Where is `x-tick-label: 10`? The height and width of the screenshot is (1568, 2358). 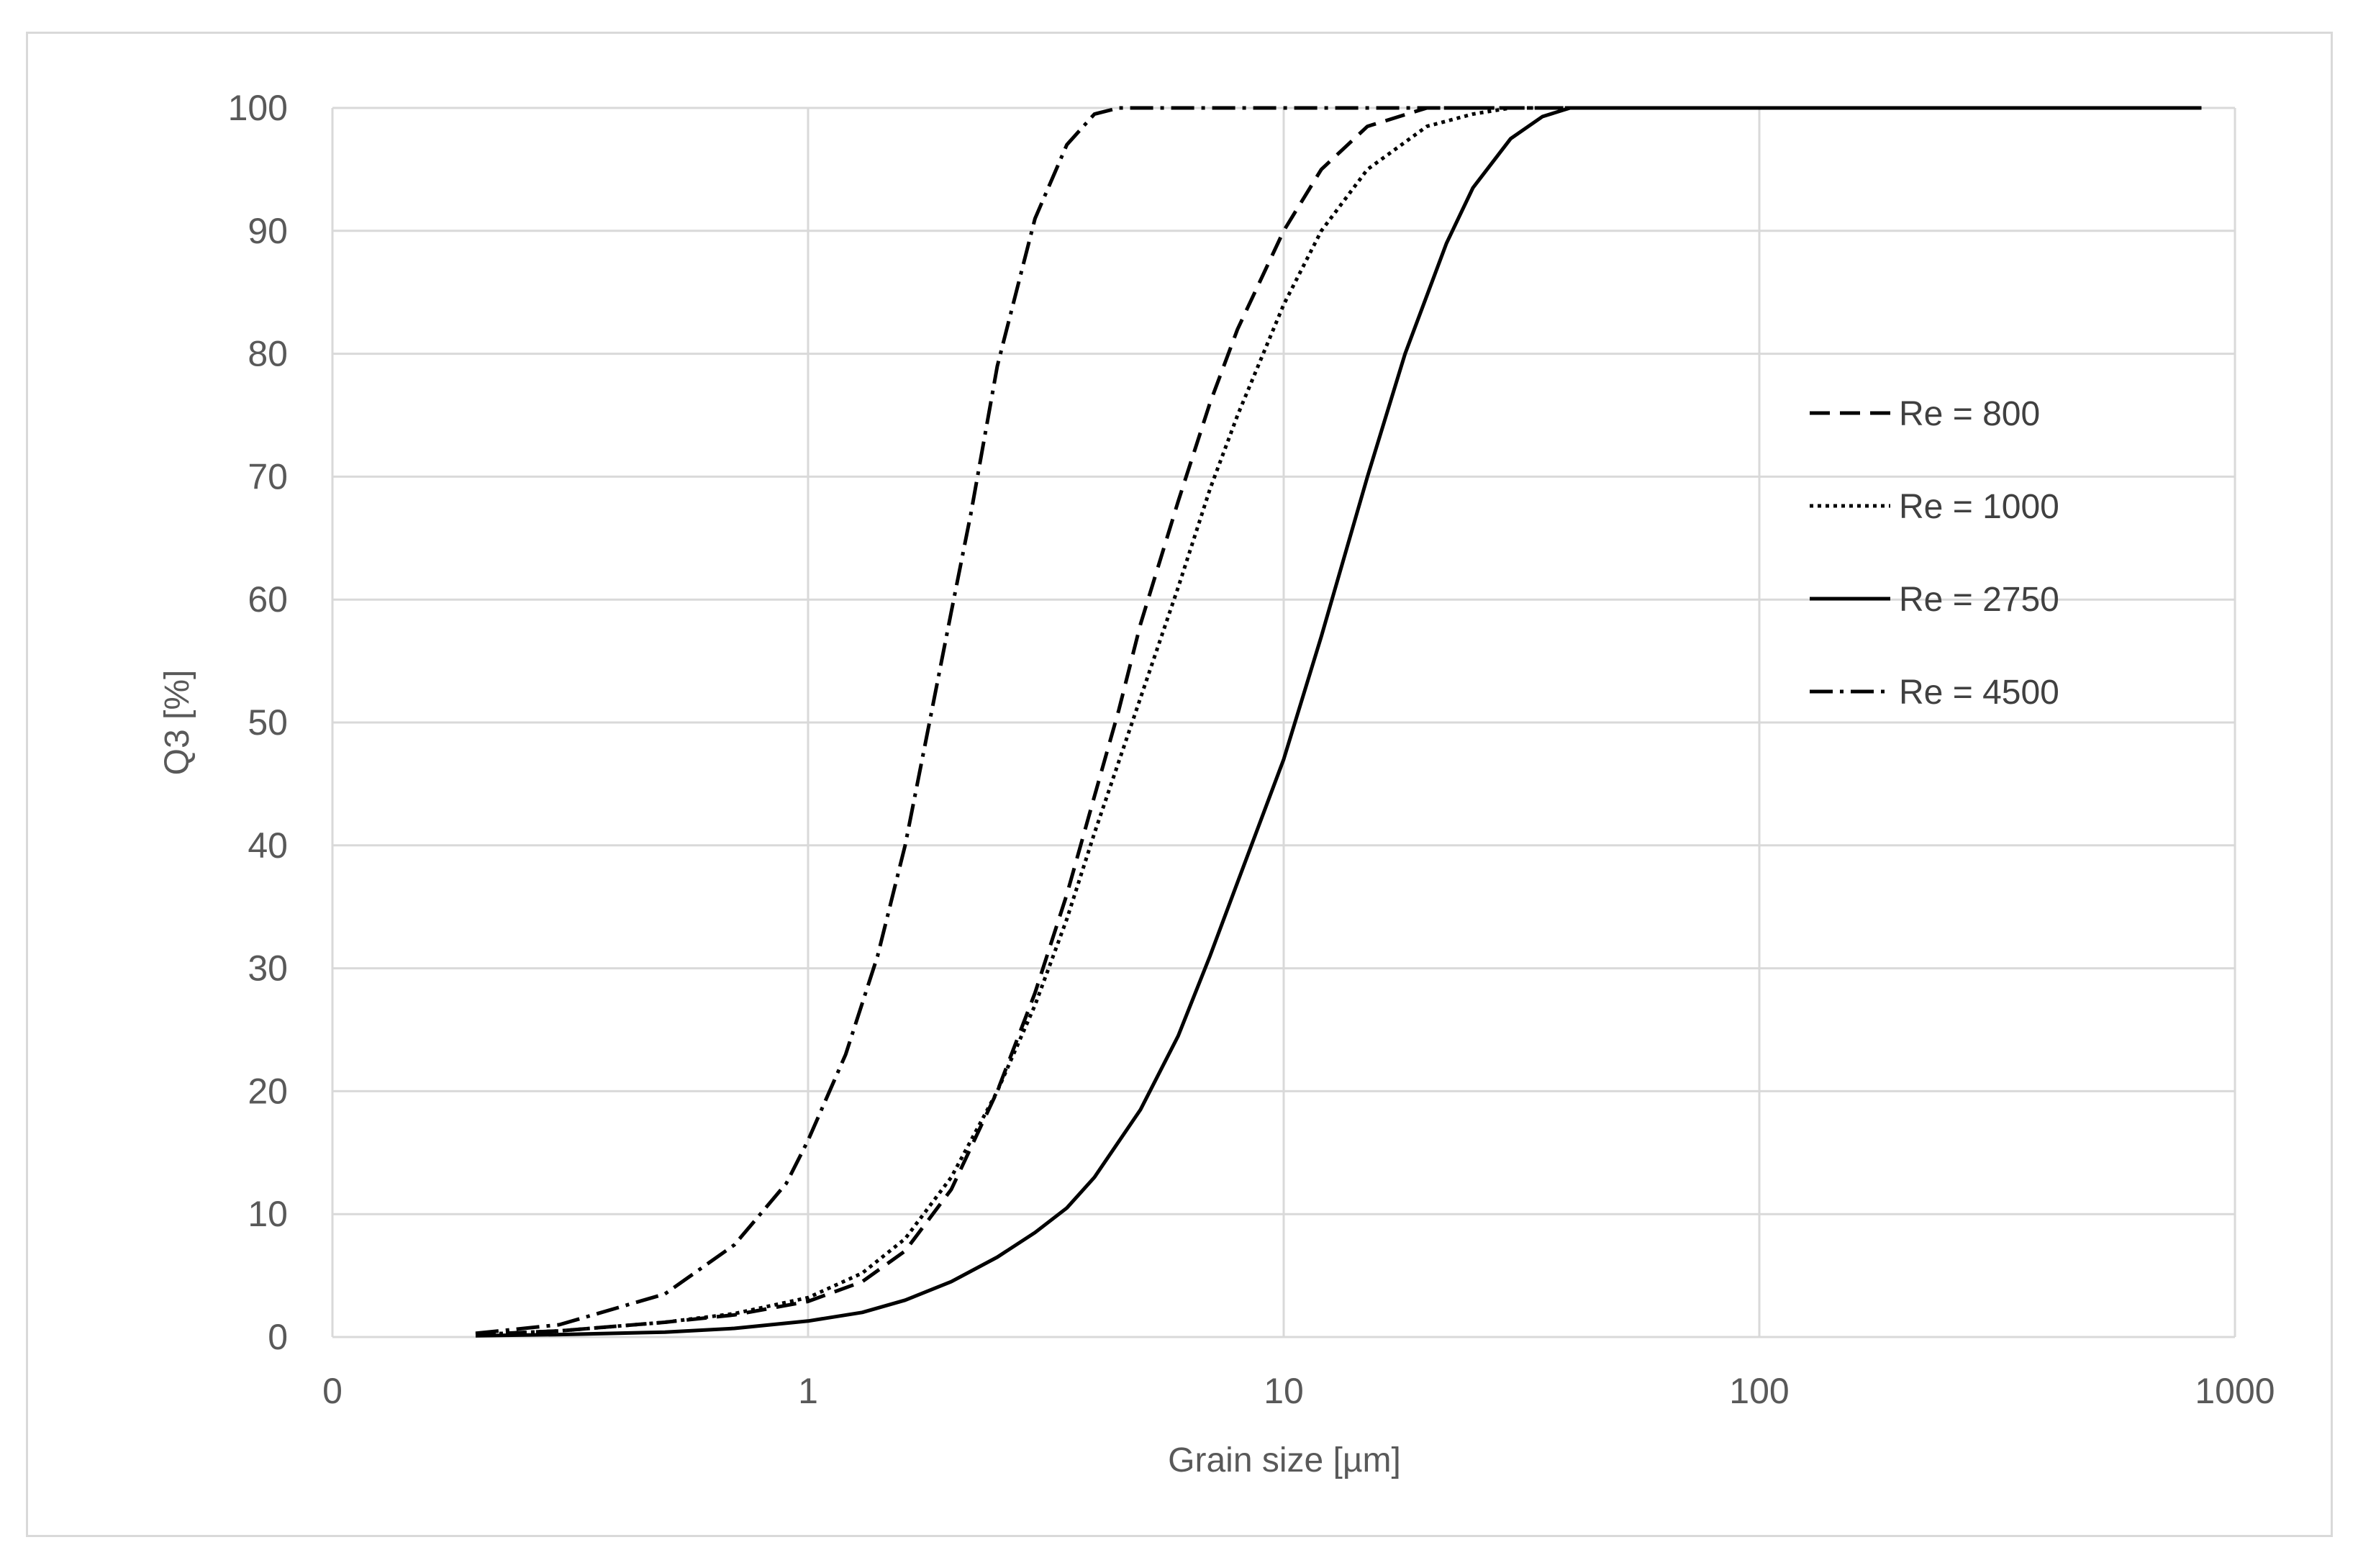
x-tick-label: 10 is located at coordinates (1284, 1391).